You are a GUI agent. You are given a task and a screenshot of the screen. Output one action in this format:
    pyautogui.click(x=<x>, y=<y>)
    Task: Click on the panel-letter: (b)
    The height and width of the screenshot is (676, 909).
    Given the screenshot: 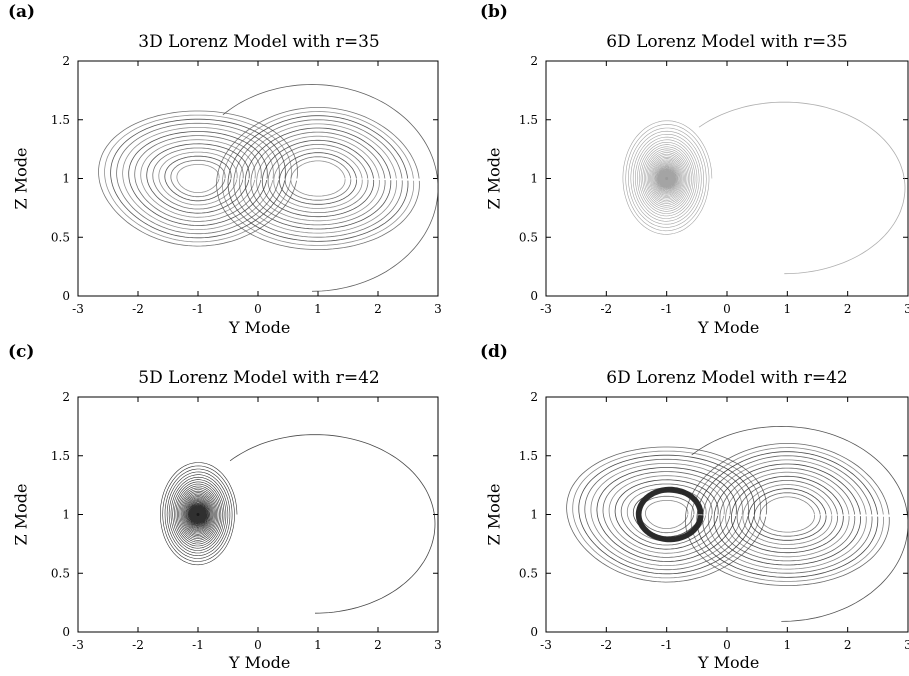 What is the action you would take?
    pyautogui.click(x=494, y=12)
    